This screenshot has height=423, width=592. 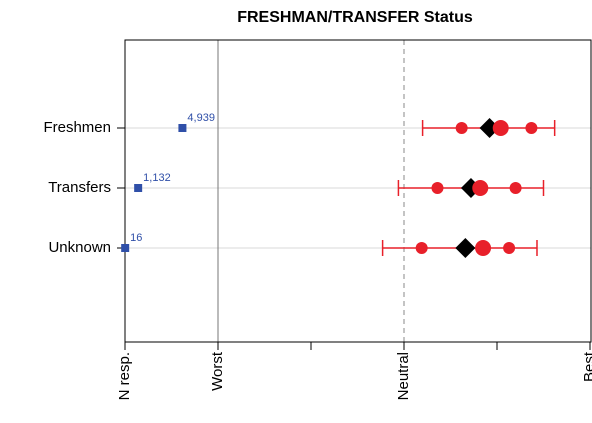 What do you see at coordinates (201, 118) in the screenshot?
I see `count-label: 4,939` at bounding box center [201, 118].